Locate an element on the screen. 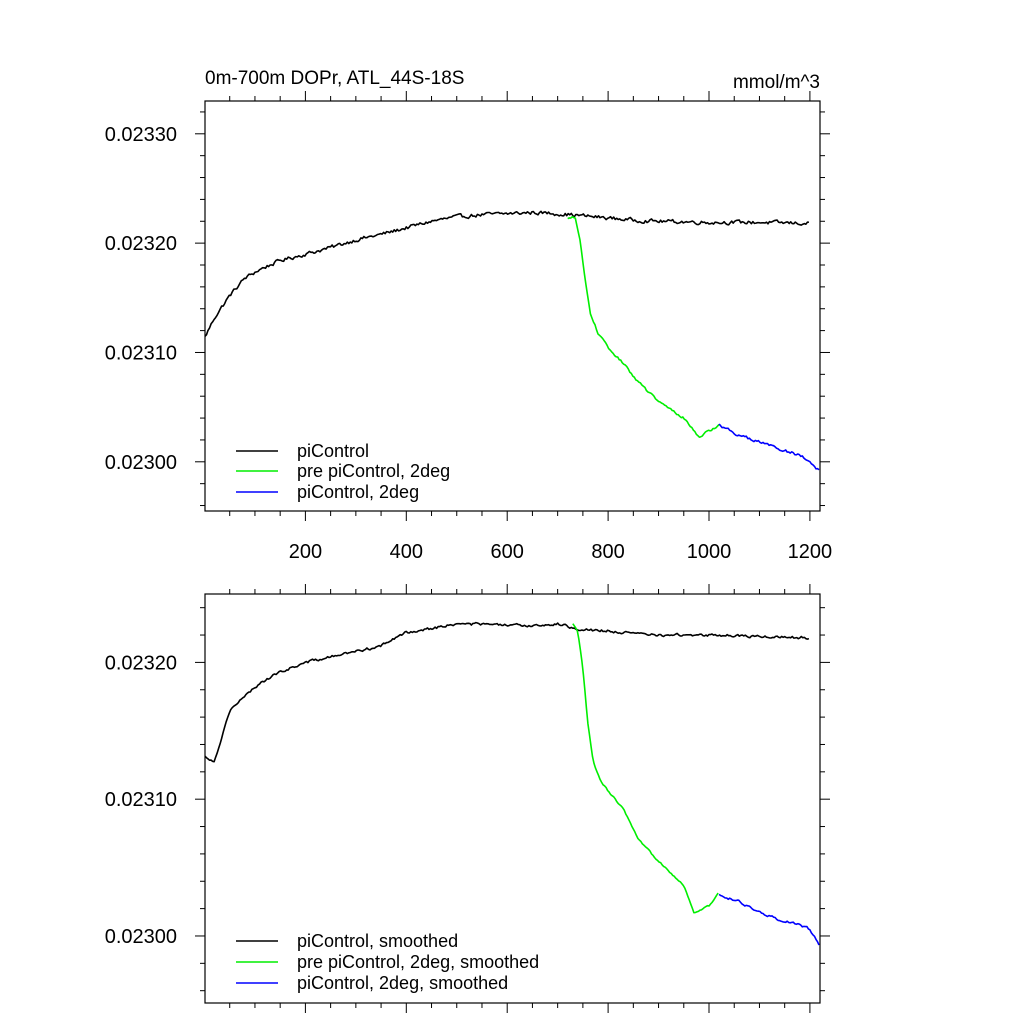 The width and height of the screenshot is (1024, 1024). legend-label-pre-picontrol-2deg-smoothed: pre piControl, 2deg, smoothed is located at coordinates (418, 962).